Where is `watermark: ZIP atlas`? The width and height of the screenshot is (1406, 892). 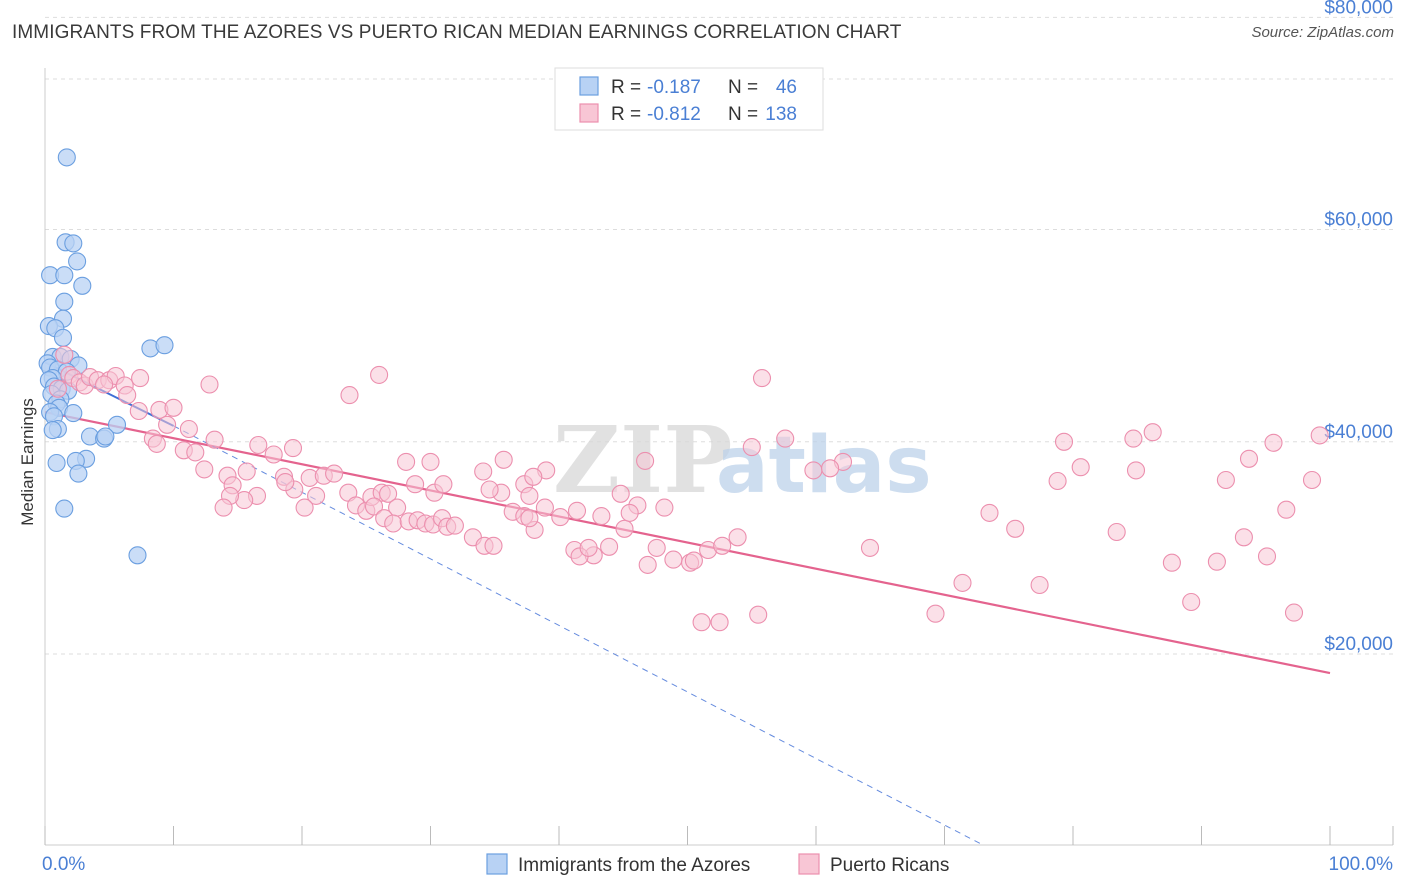 watermark: ZIP atlas is located at coordinates (742, 460).